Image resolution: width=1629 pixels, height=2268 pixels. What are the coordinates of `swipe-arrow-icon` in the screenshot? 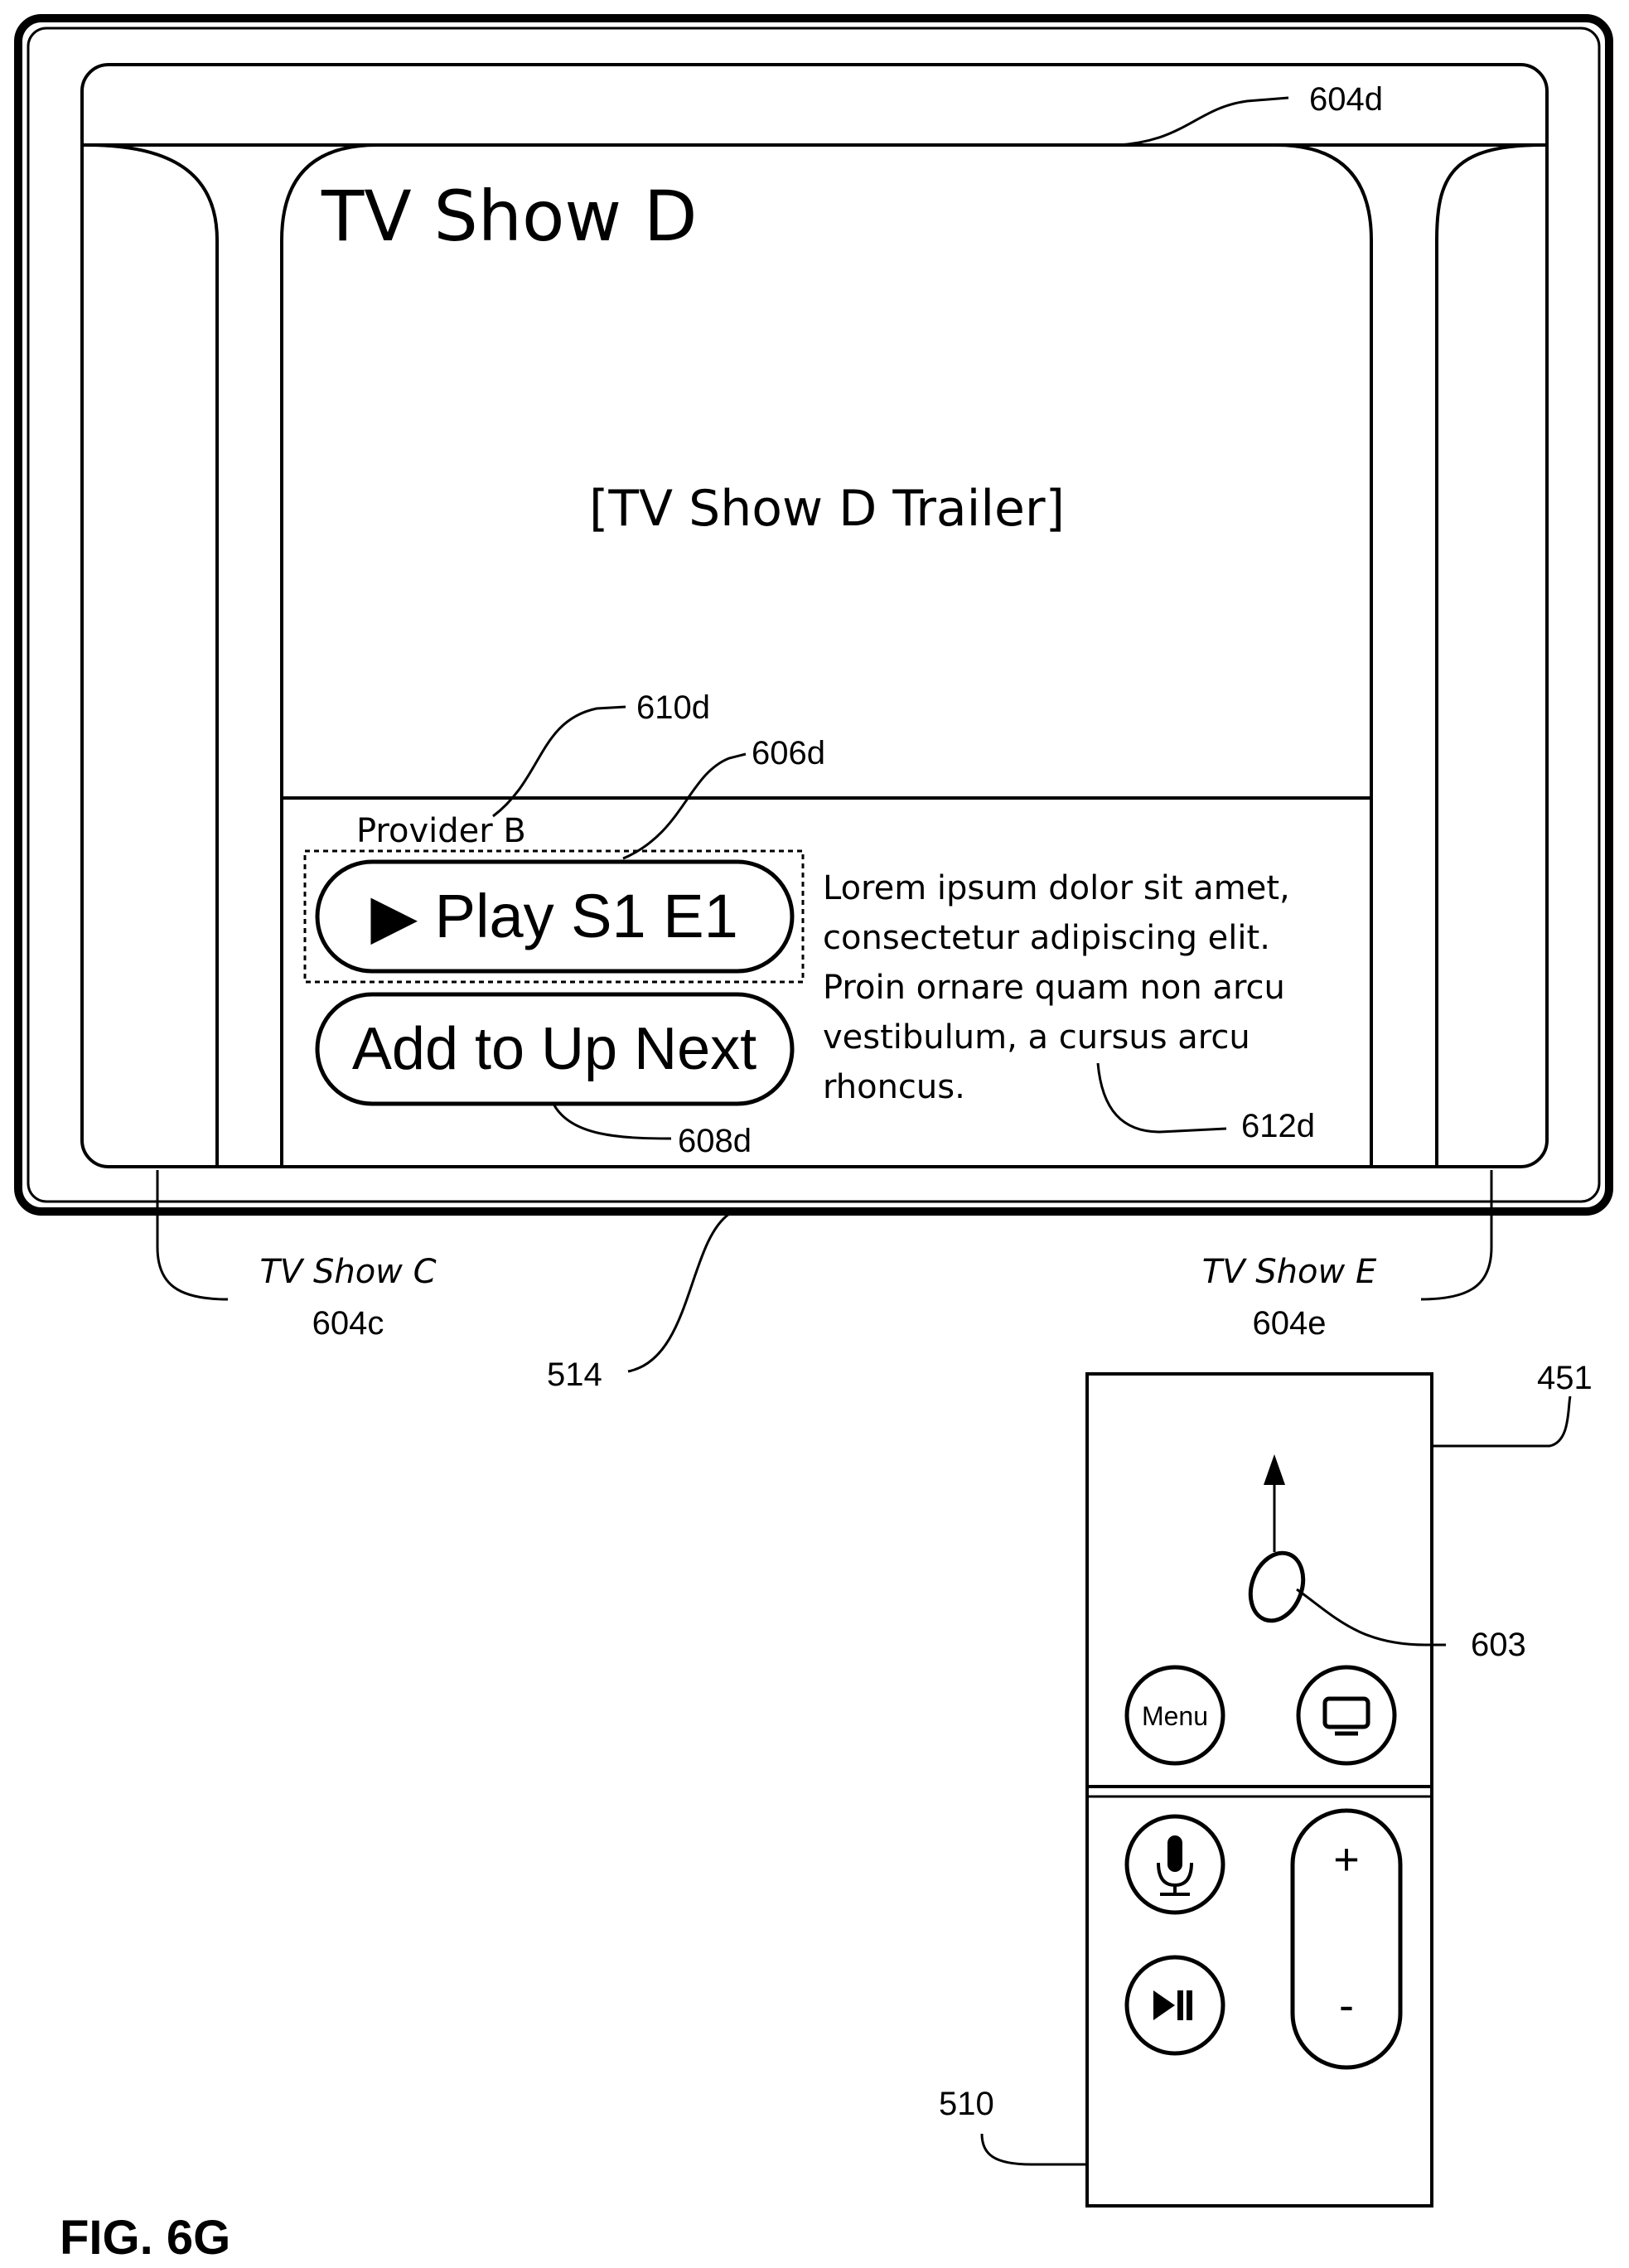 It's located at (1274, 1503).